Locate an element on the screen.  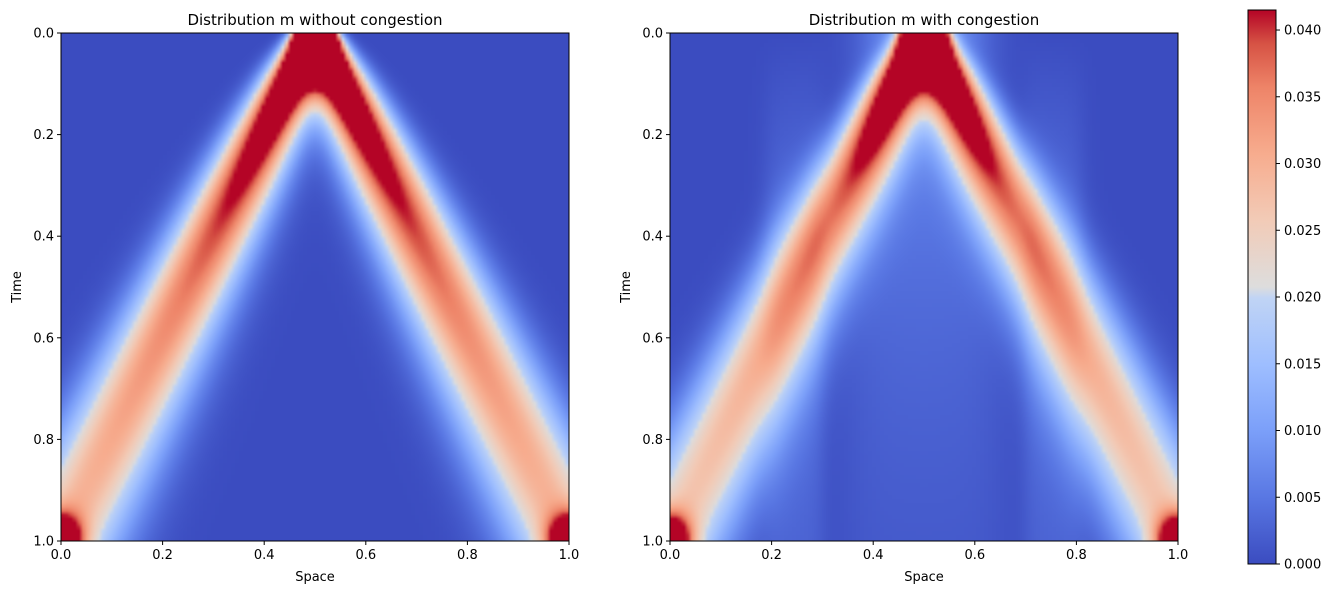
colorbar-tick-label: 0.030 is located at coordinates (1302, 164).